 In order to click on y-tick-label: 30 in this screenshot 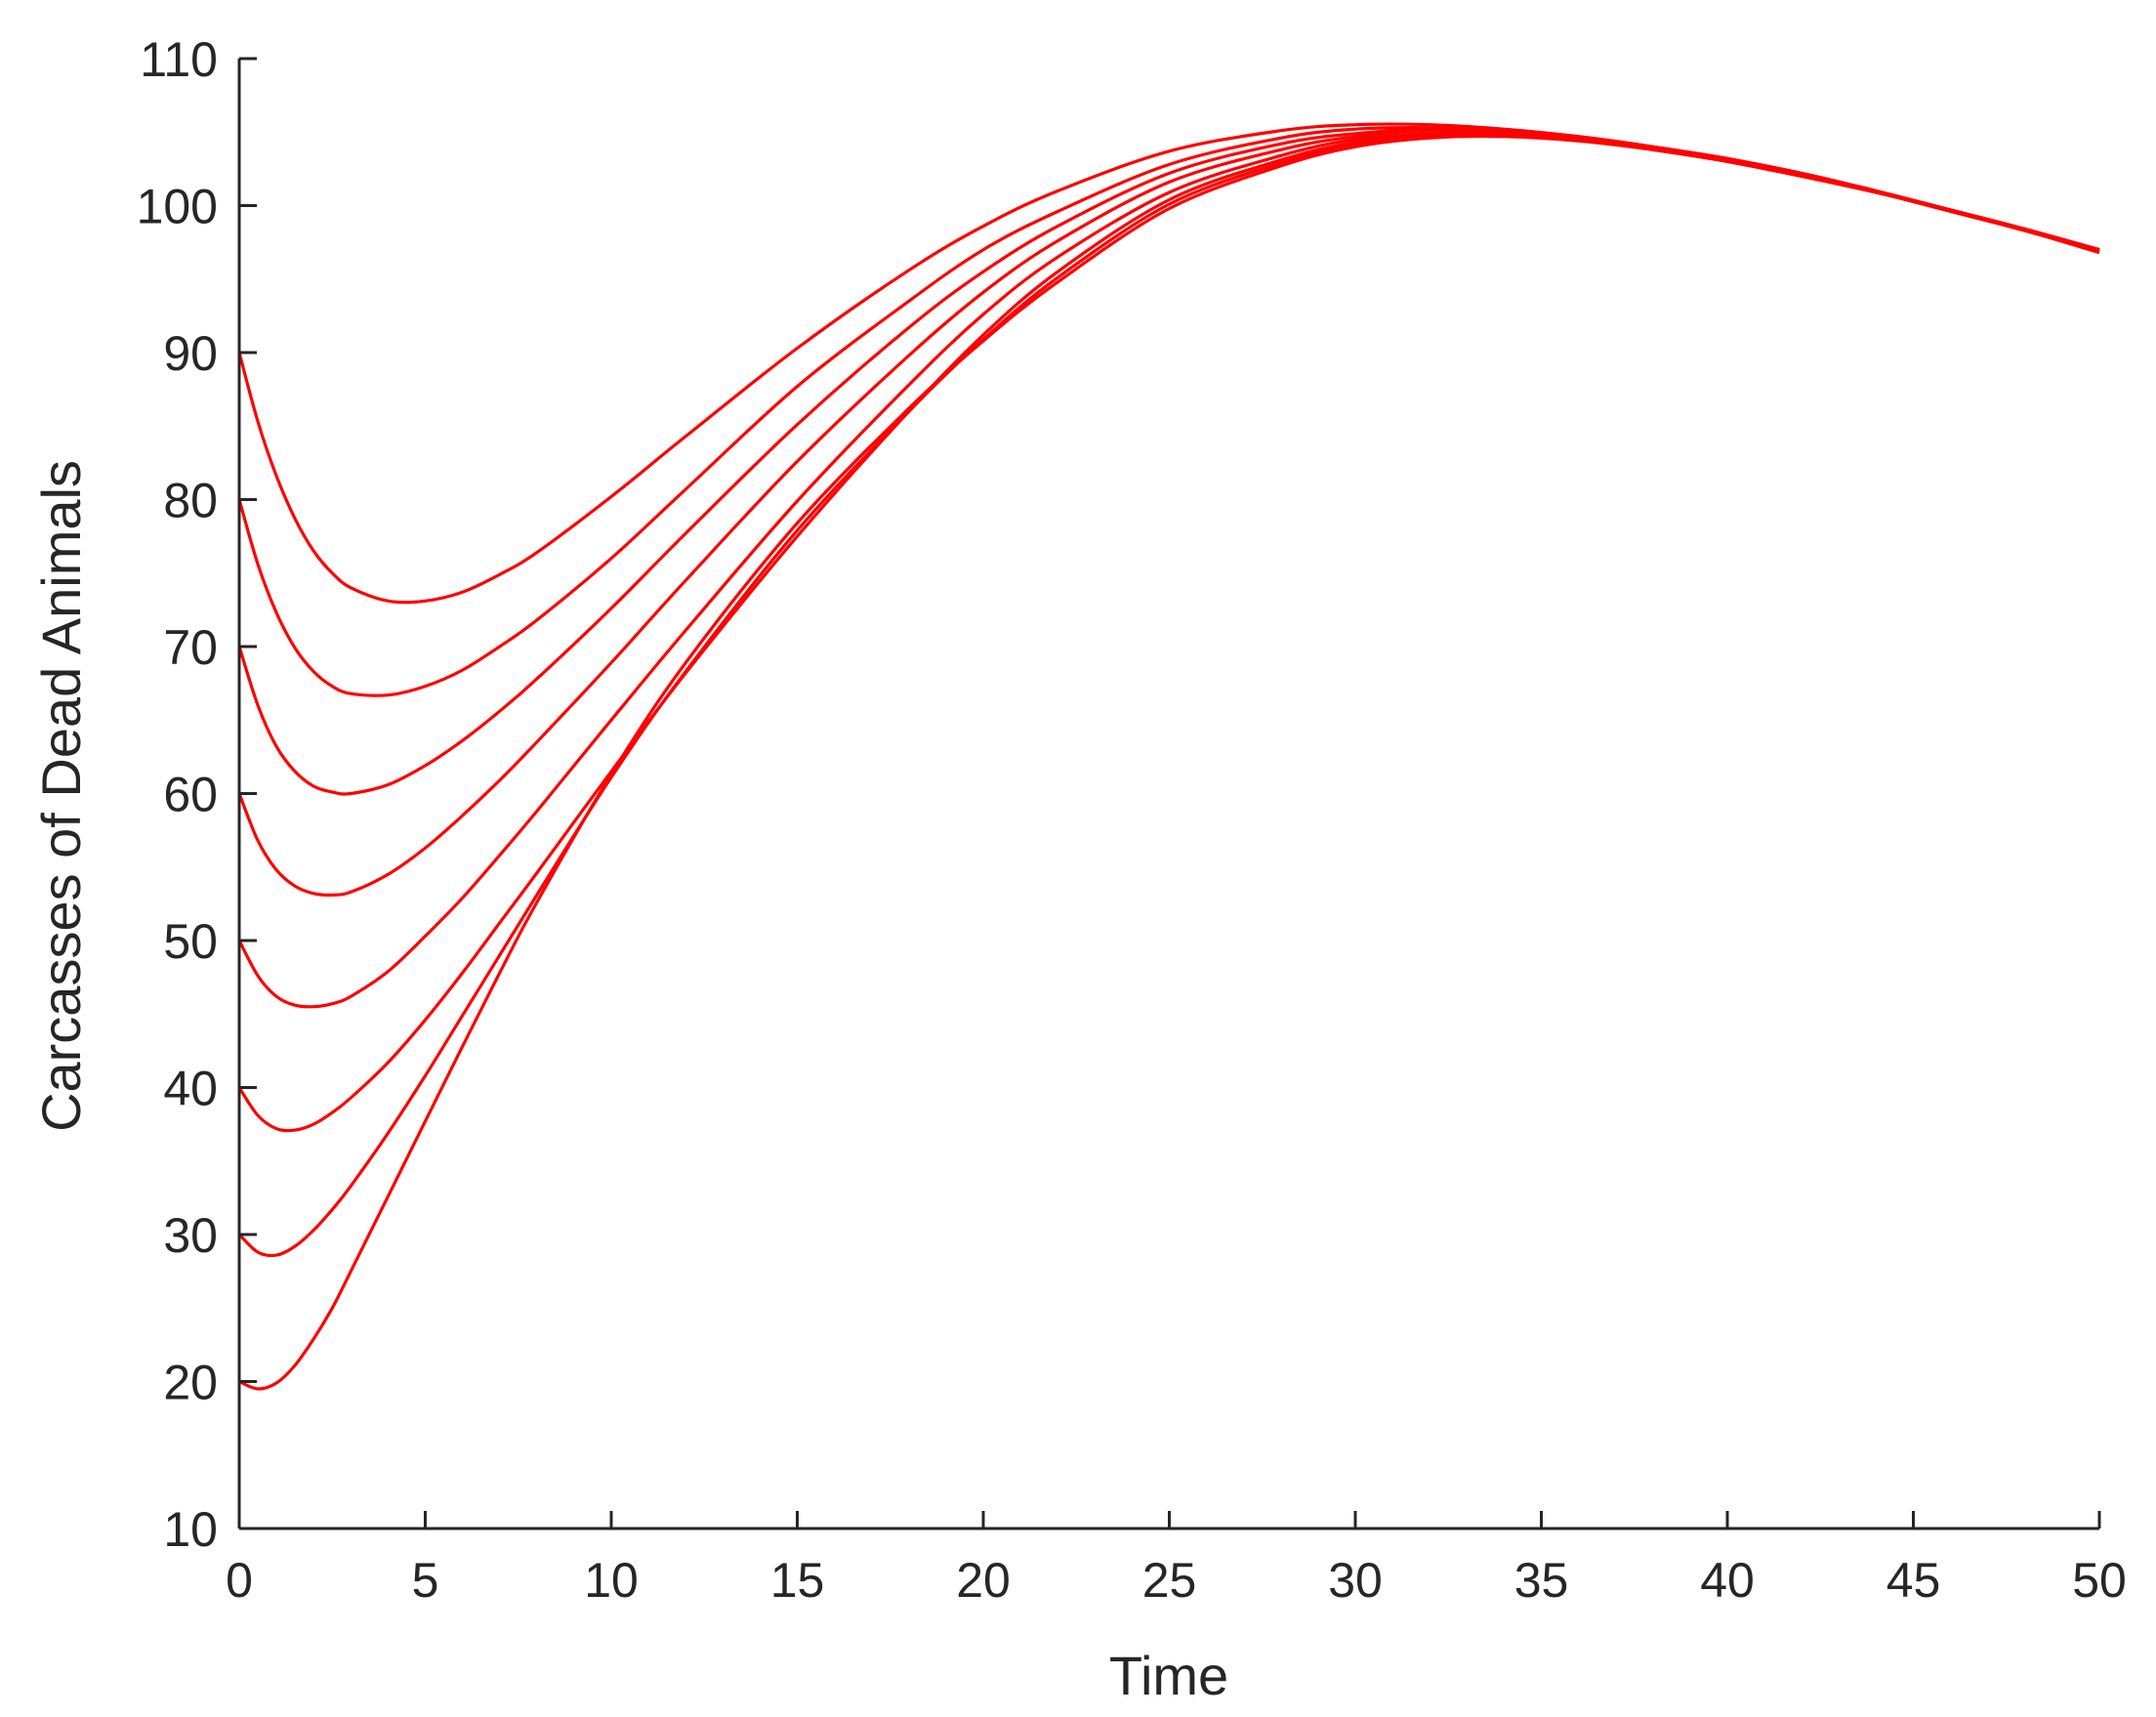, I will do `click(191, 1235)`.